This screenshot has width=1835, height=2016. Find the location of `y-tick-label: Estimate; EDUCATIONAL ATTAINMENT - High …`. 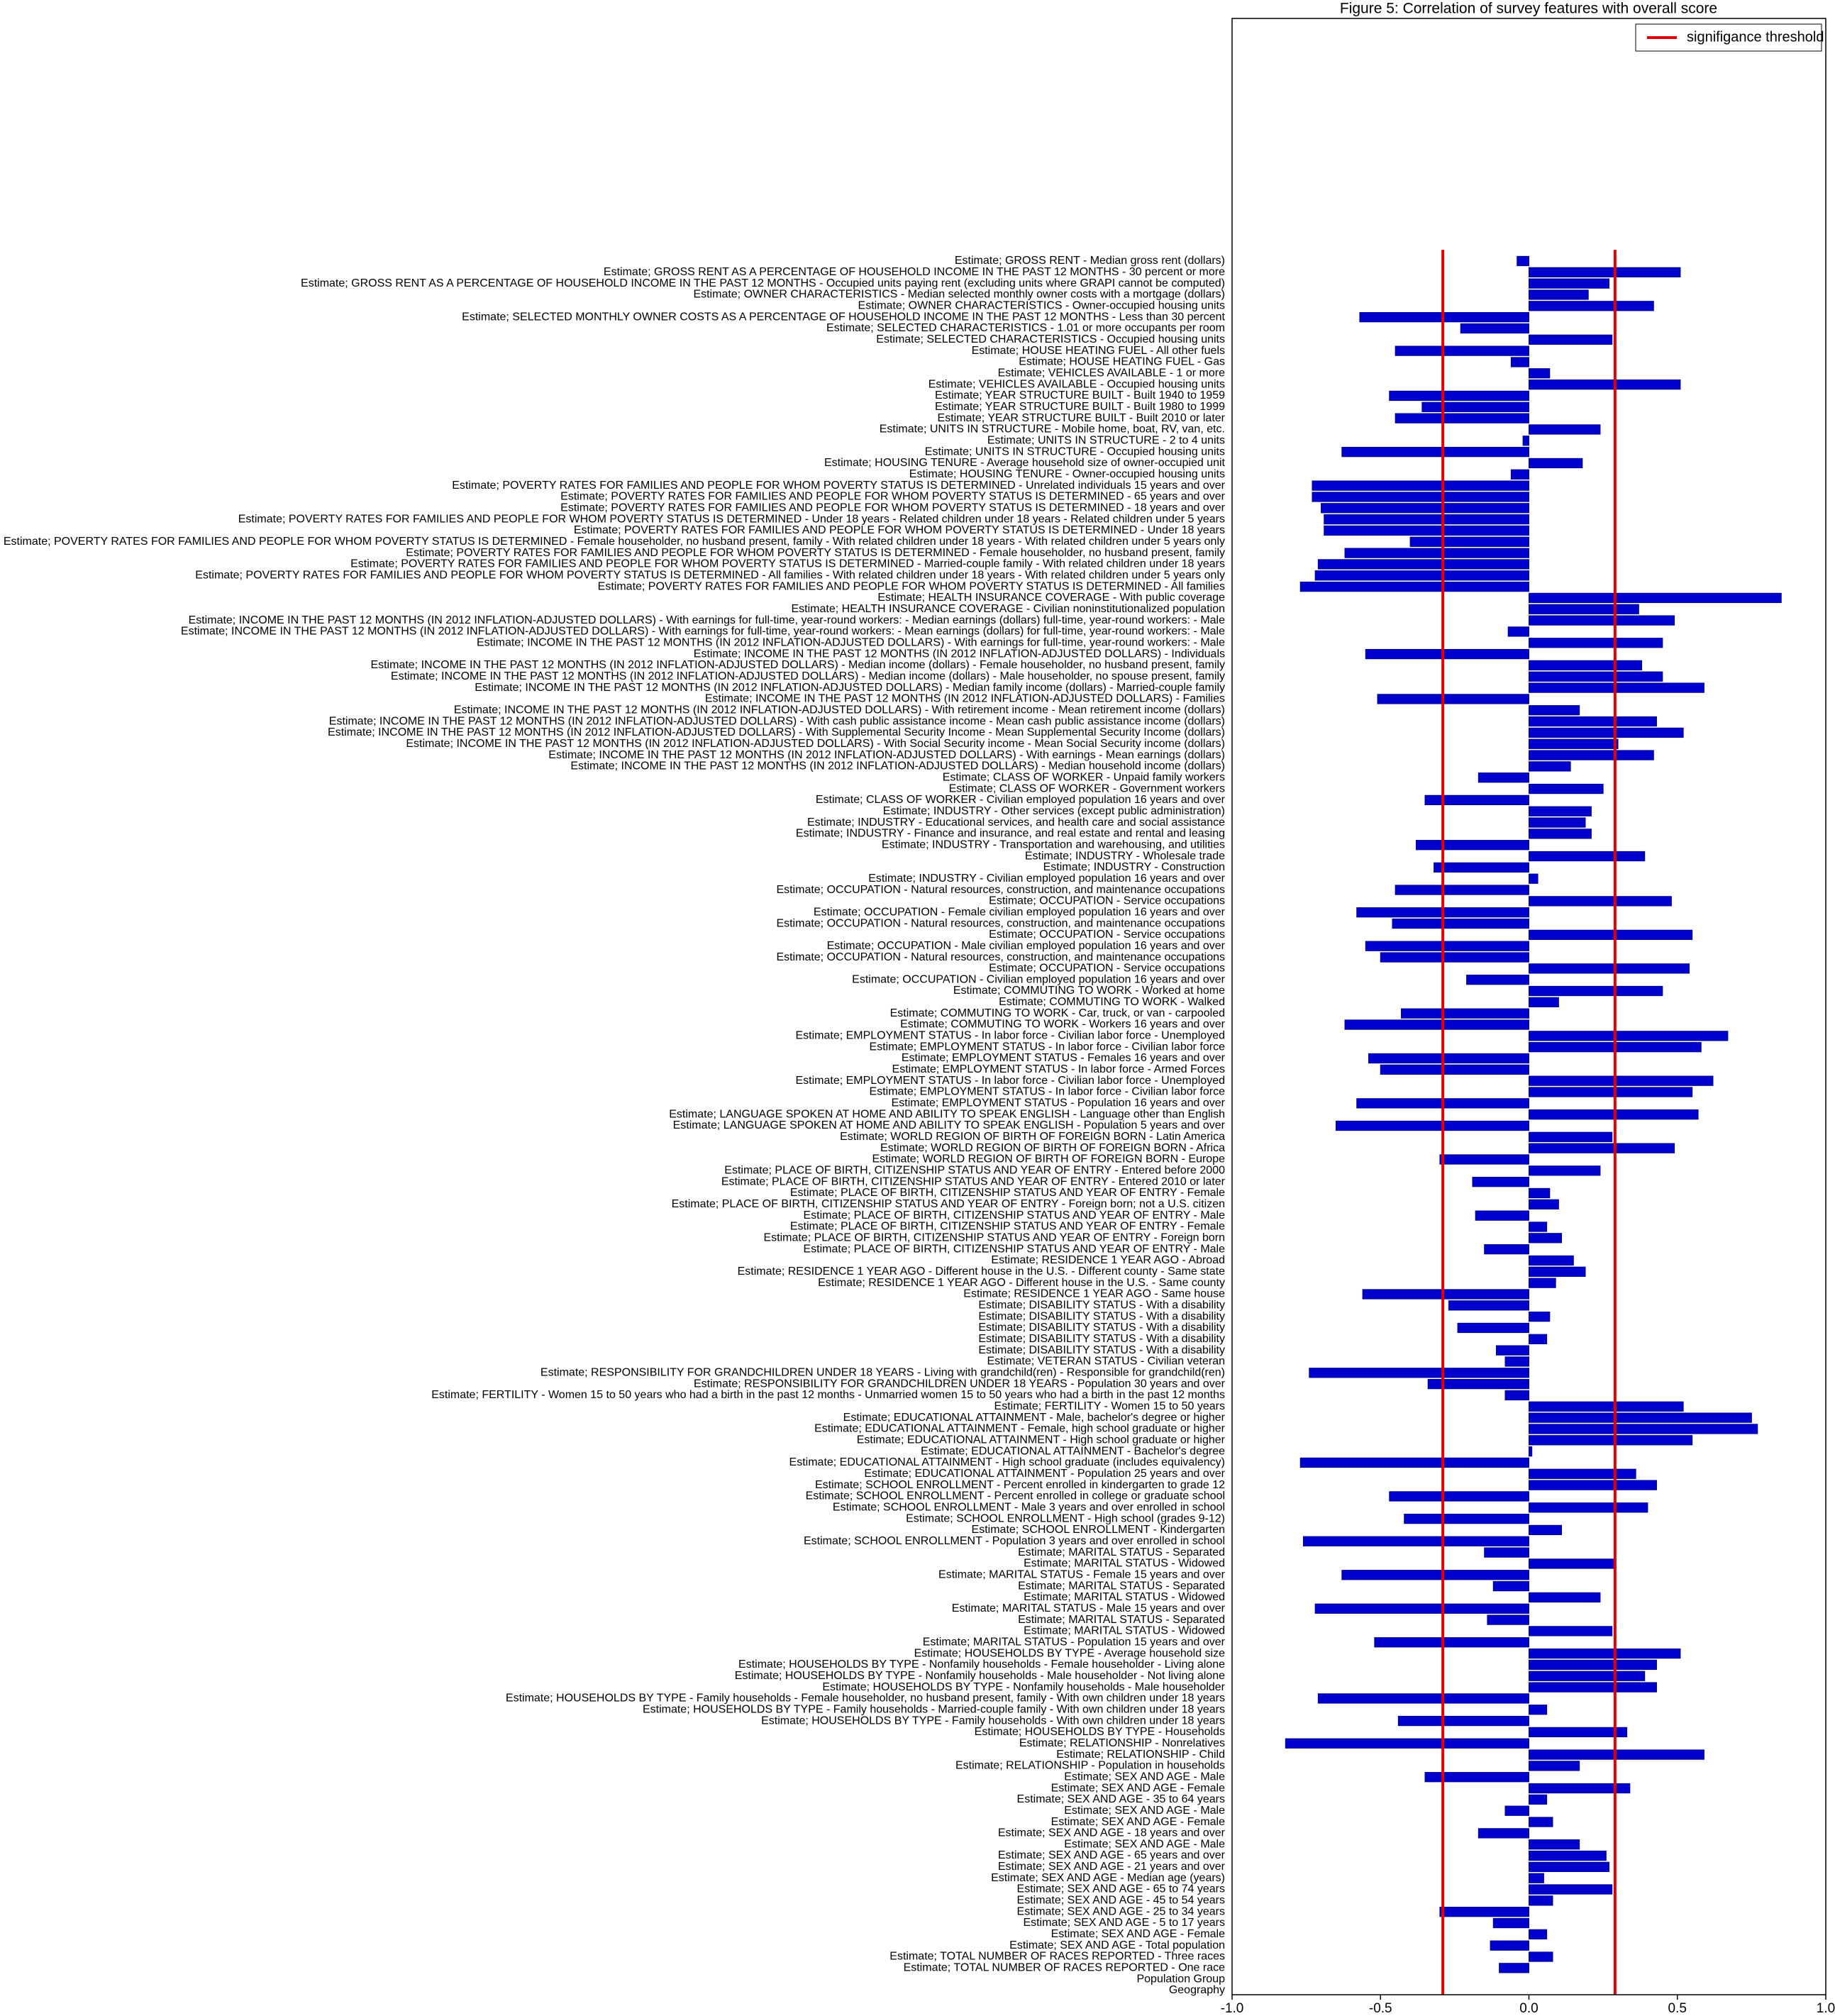

y-tick-label: Estimate; EDUCATIONAL ATTAINMENT - High … is located at coordinates (1007, 1462).